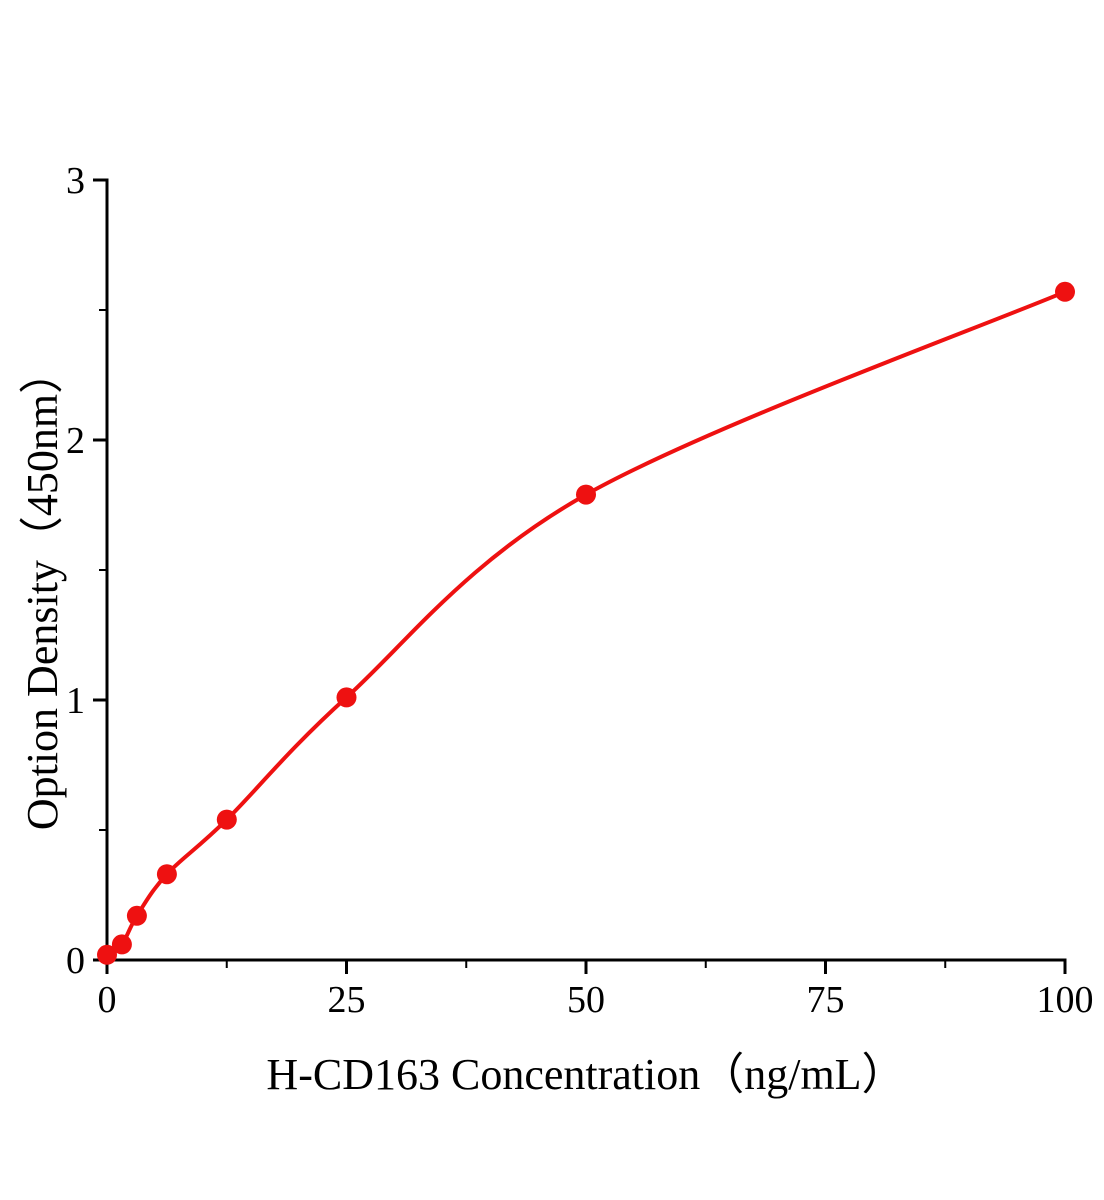 The image size is (1104, 1200). I want to click on y-tick-label: 0, so click(75, 961).